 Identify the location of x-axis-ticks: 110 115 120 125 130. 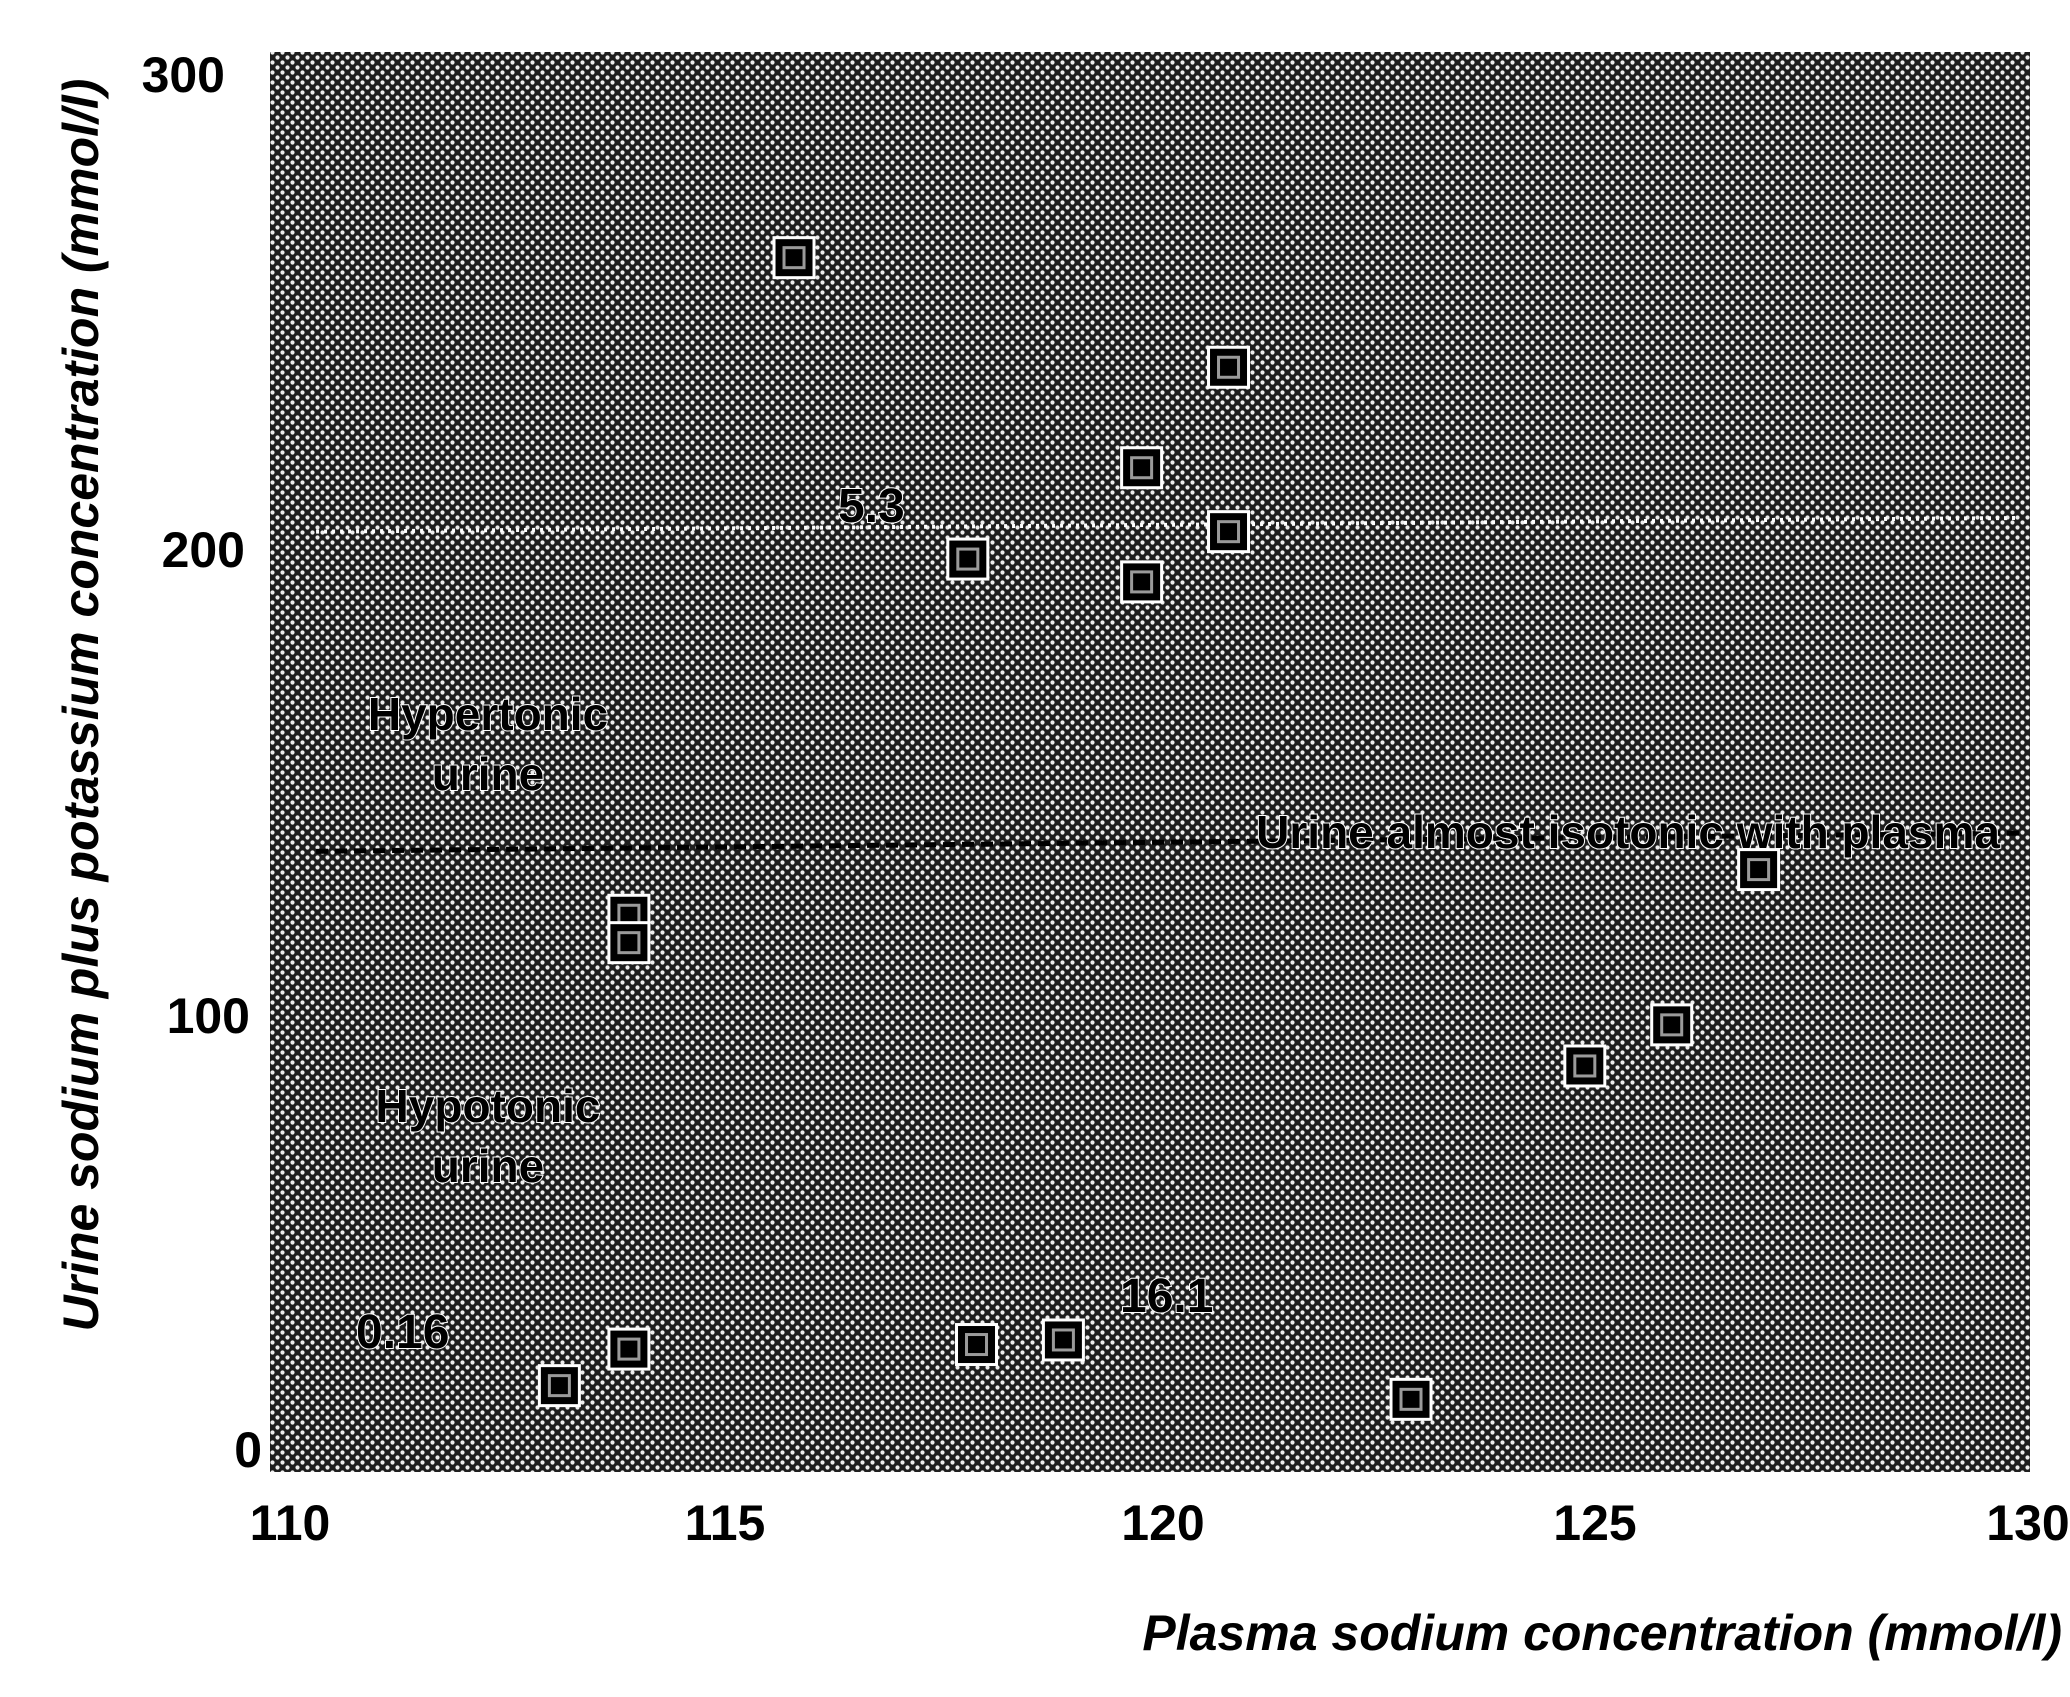
(1160, 1523).